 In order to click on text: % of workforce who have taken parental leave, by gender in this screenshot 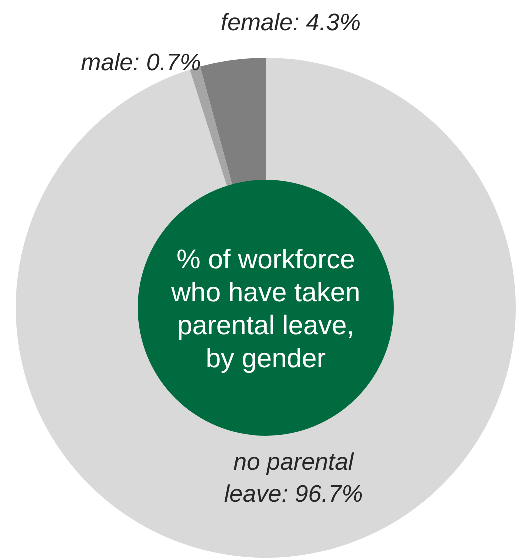, I will do `click(265, 309)`.